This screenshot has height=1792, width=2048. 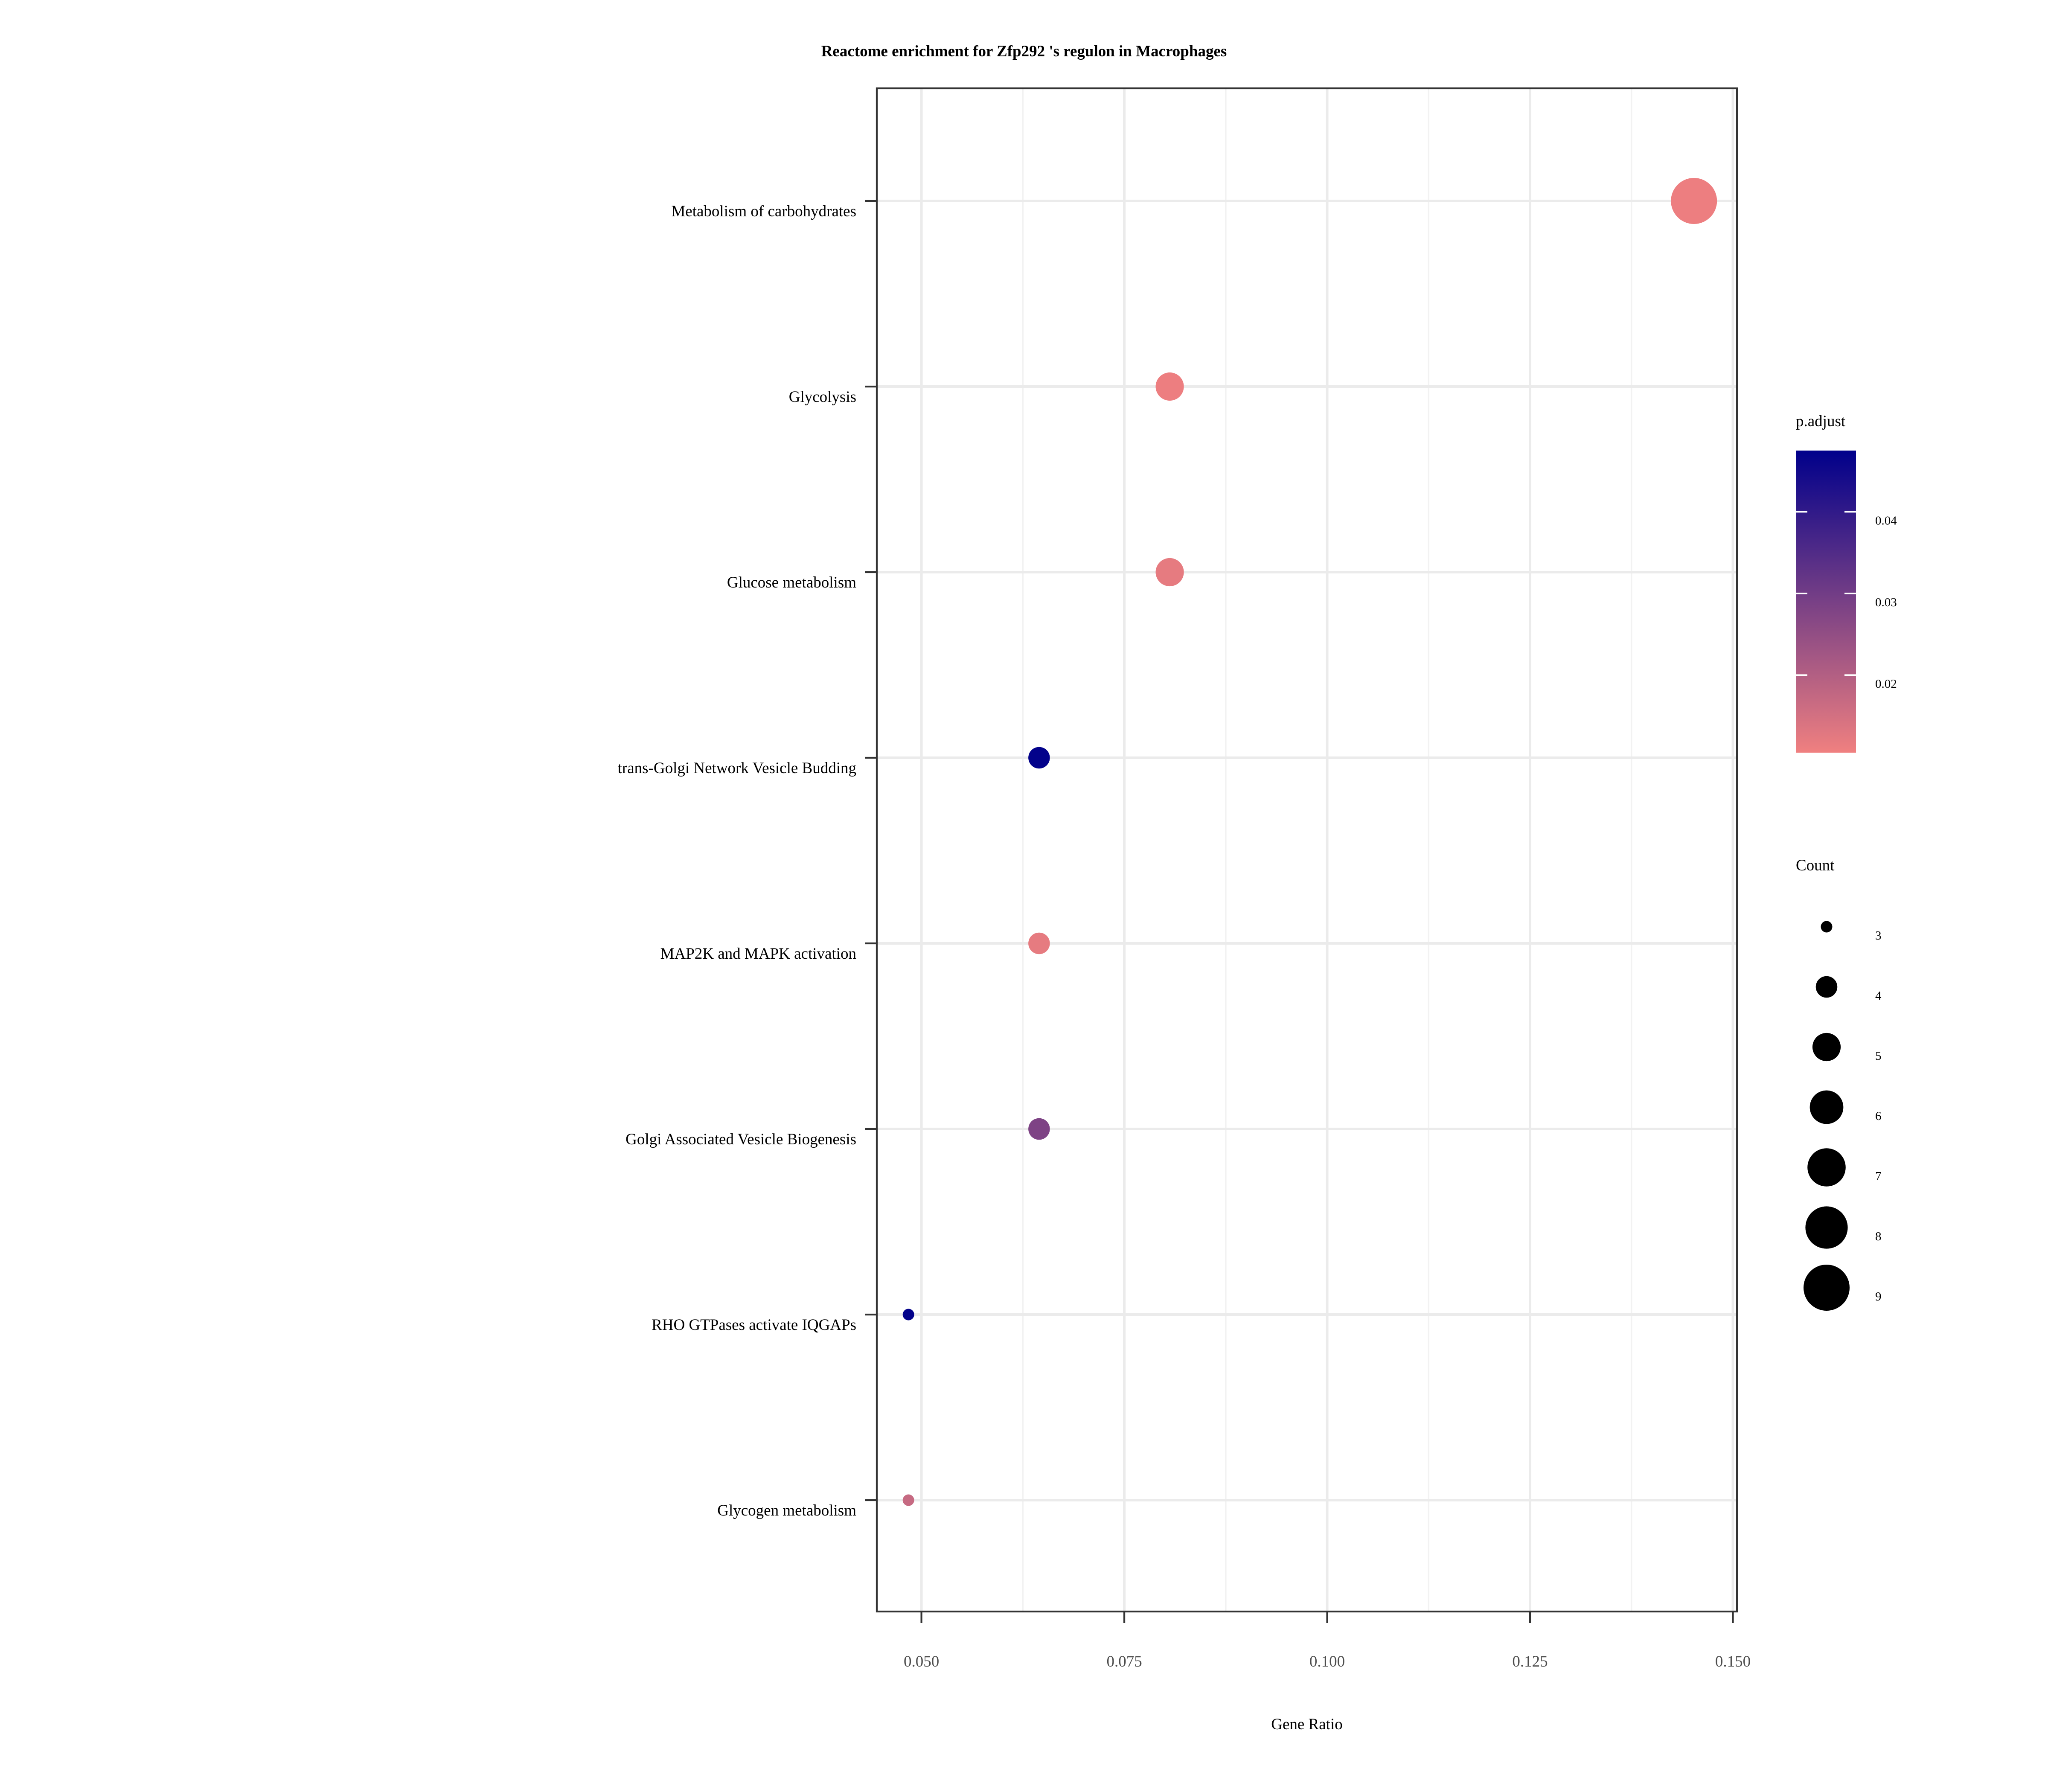 What do you see at coordinates (1847, 862) in the screenshot?
I see `legend: p.adjust Count 0.02 0.03 0.04 3 4 5 6 7 8 9` at bounding box center [1847, 862].